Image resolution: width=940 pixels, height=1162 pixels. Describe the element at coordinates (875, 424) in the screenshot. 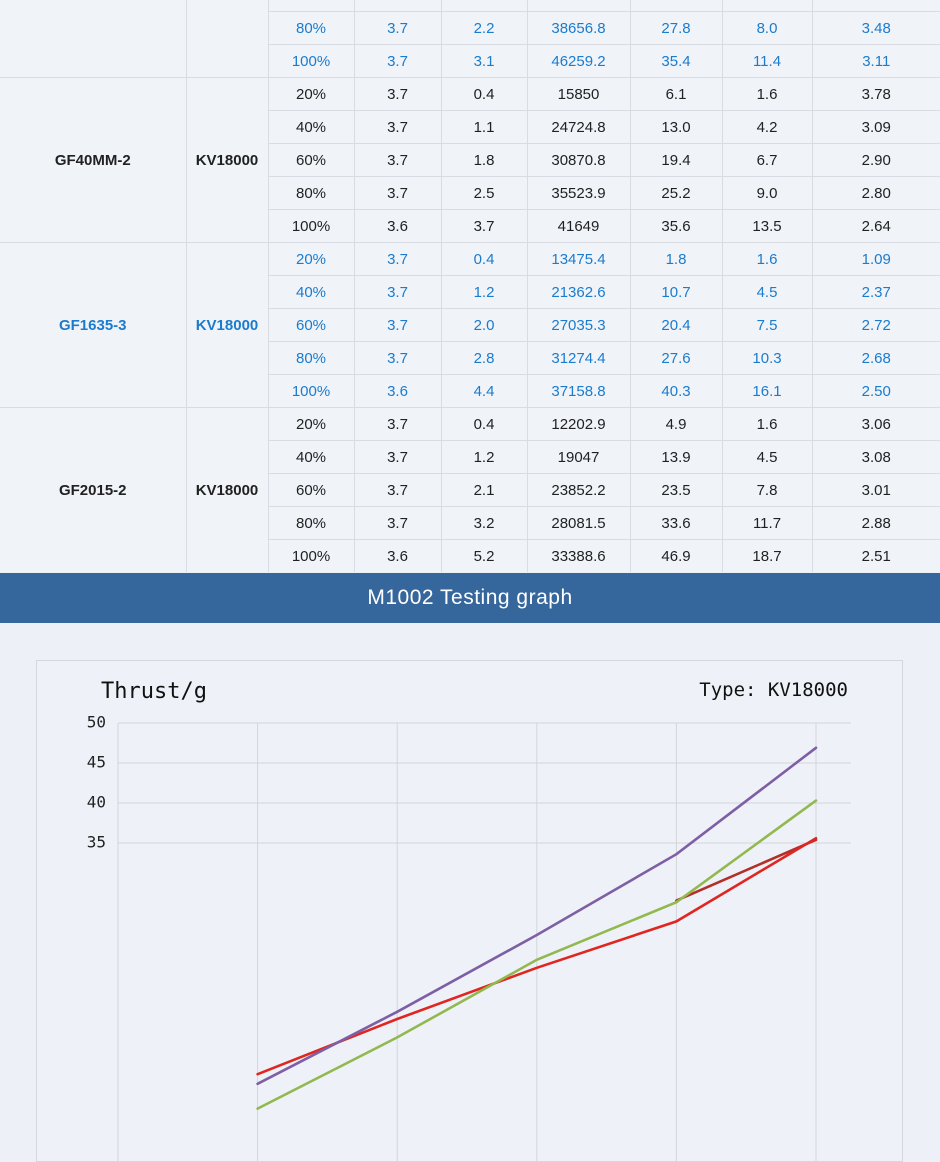

I see `data-cell: 3.06` at that location.